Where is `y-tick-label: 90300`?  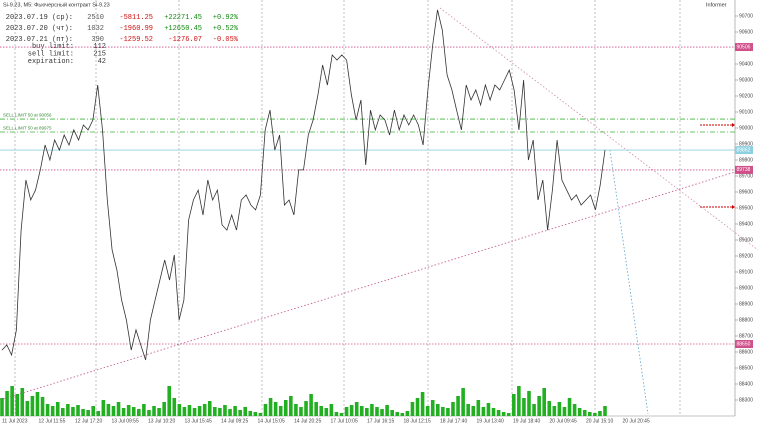 y-tick-label: 90300 is located at coordinates (746, 80).